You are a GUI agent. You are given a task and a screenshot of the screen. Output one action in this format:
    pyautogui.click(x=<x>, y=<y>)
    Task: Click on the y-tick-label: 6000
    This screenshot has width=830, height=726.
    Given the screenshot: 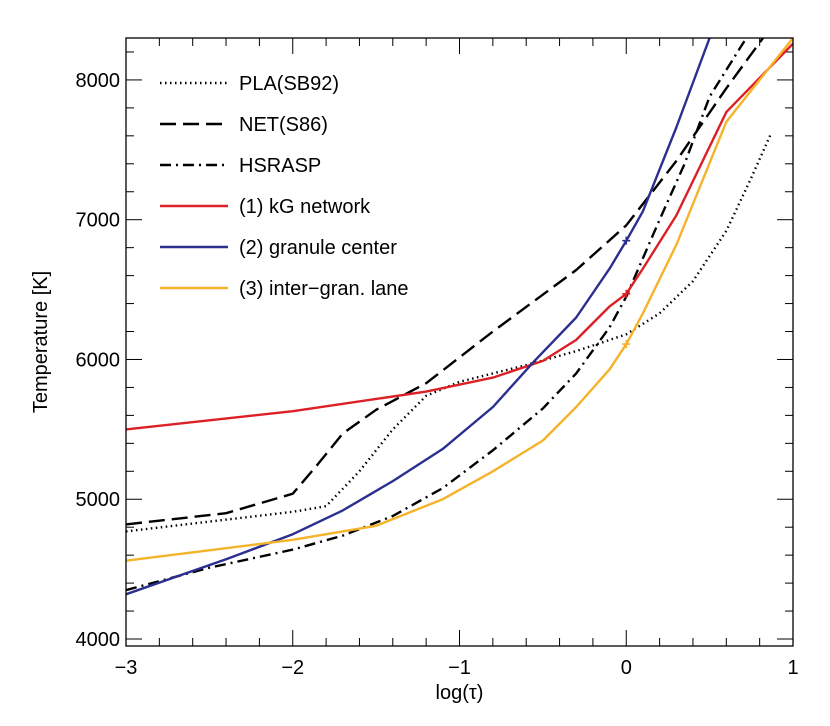 What is the action you would take?
    pyautogui.click(x=98, y=360)
    